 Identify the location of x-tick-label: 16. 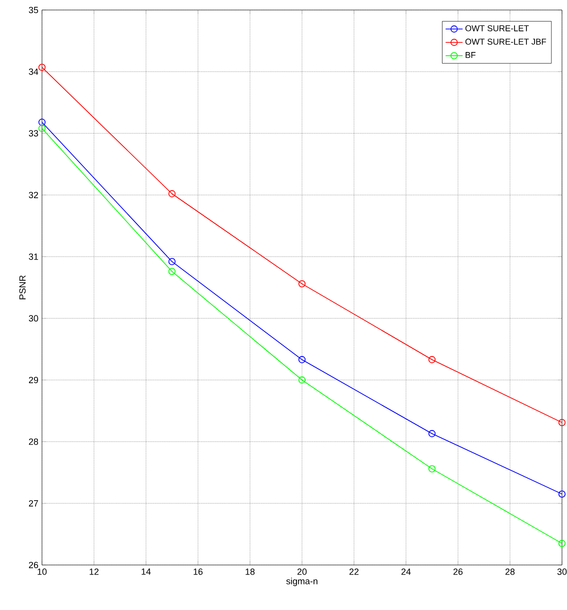
(198, 571).